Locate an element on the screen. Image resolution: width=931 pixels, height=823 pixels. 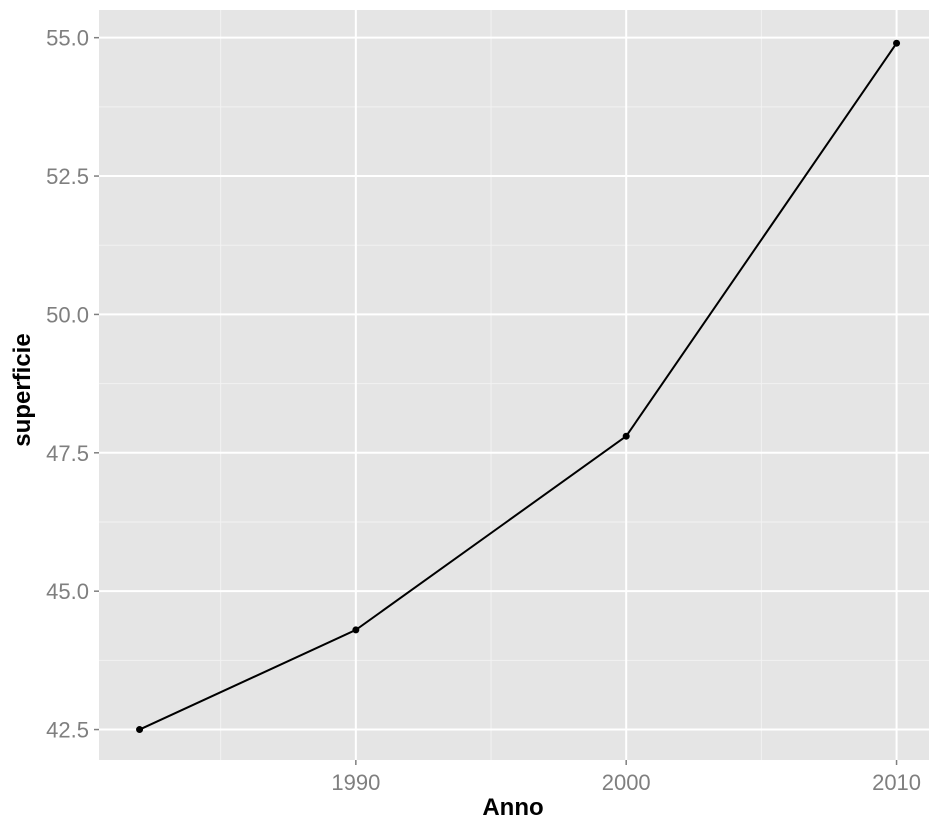
y-tick-label: 47.5 is located at coordinates (67, 453).